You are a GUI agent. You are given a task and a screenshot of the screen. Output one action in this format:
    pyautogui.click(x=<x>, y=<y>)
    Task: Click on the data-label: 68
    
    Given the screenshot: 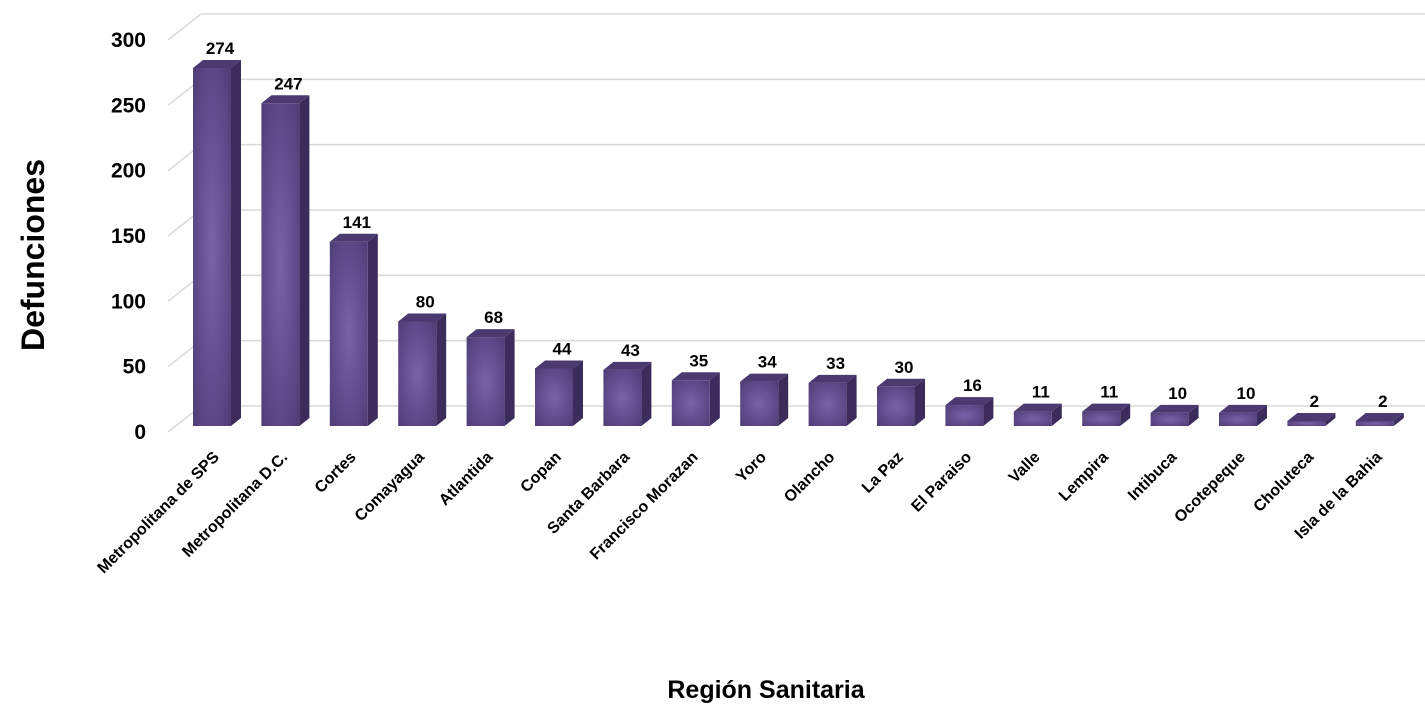 What is the action you would take?
    pyautogui.click(x=493, y=317)
    